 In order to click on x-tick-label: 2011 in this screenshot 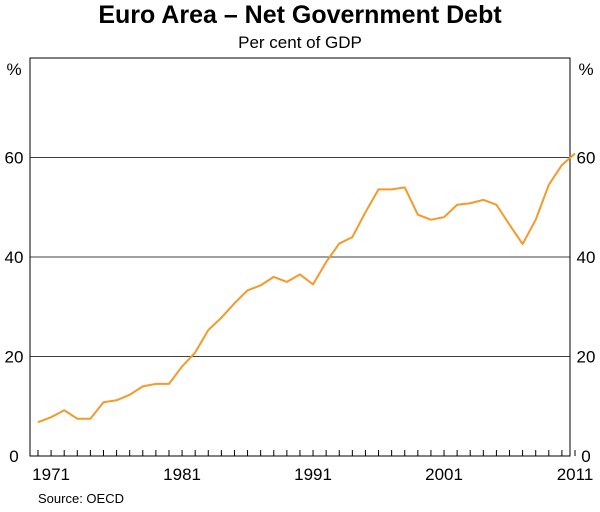, I will do `click(575, 474)`.